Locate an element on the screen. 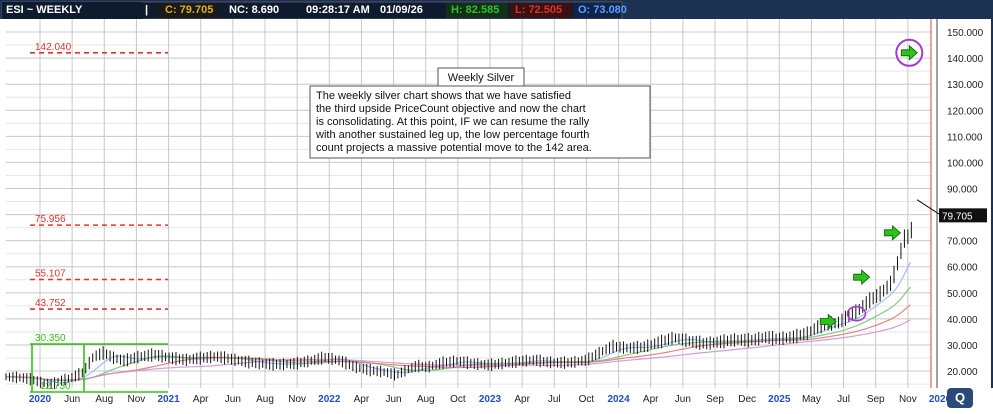 The width and height of the screenshot is (993, 414). last-price-label: 79.705 is located at coordinates (957, 216).